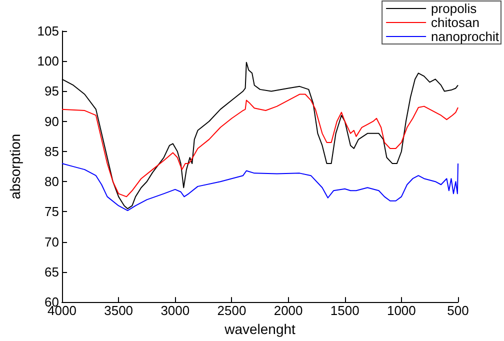 Image resolution: width=504 pixels, height=341 pixels. What do you see at coordinates (51, 182) in the screenshot?
I see `y-tick-label: 80` at bounding box center [51, 182].